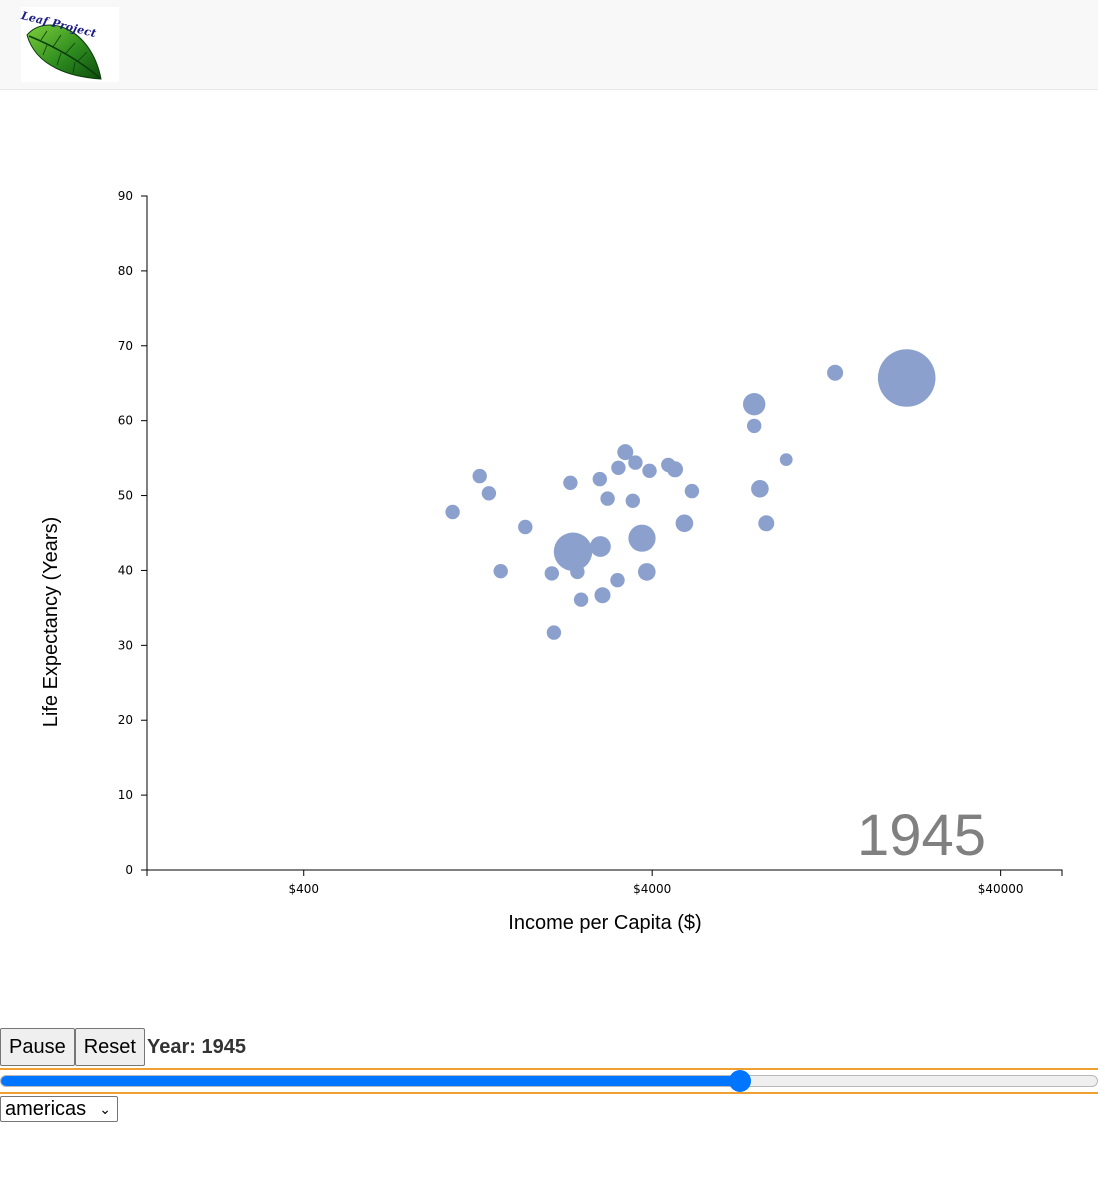 This screenshot has width=1098, height=1201. I want to click on animation-controls: Pause Reset Year: 1945, so click(123, 1047).